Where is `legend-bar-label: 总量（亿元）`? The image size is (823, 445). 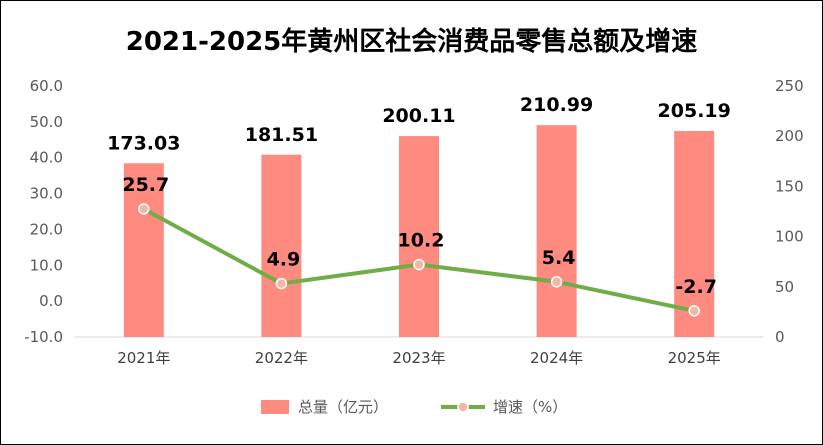 legend-bar-label: 总量（亿元） is located at coordinates (343, 407).